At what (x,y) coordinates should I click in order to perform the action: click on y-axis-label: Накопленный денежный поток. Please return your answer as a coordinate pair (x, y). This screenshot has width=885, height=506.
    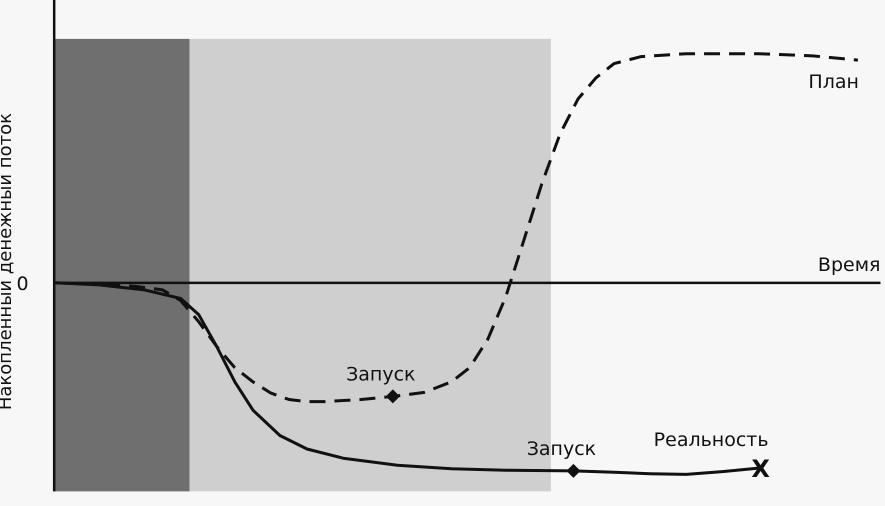
    Looking at the image, I should click on (8, 261).